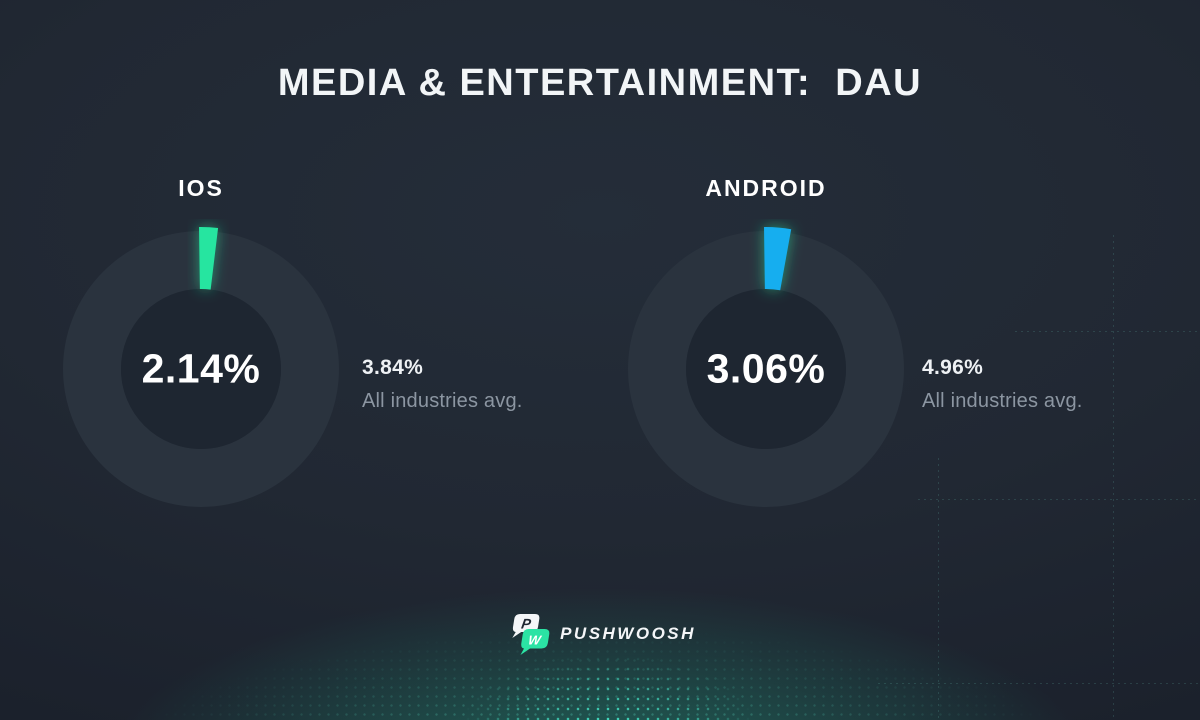  I want to click on page-title: MEDIA & ENTERTAINMENT: DAU, so click(600, 83).